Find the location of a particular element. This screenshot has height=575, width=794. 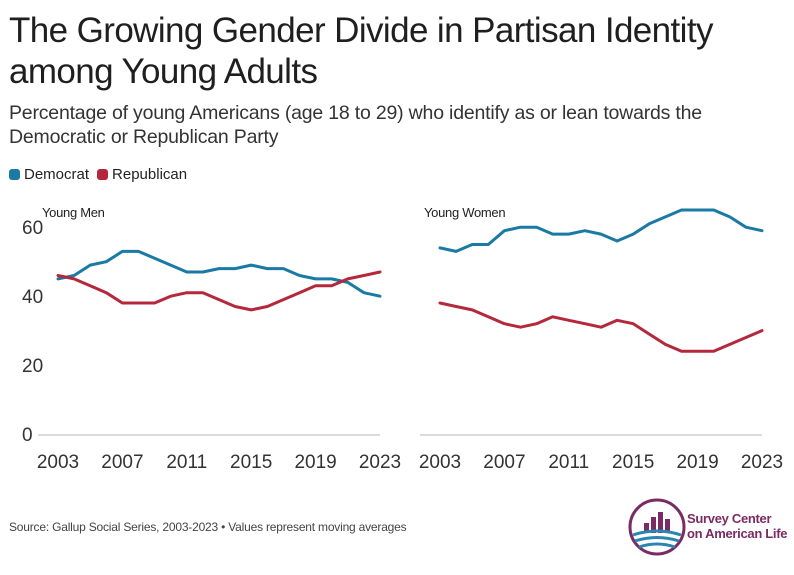

logo-icon is located at coordinates (657, 527).